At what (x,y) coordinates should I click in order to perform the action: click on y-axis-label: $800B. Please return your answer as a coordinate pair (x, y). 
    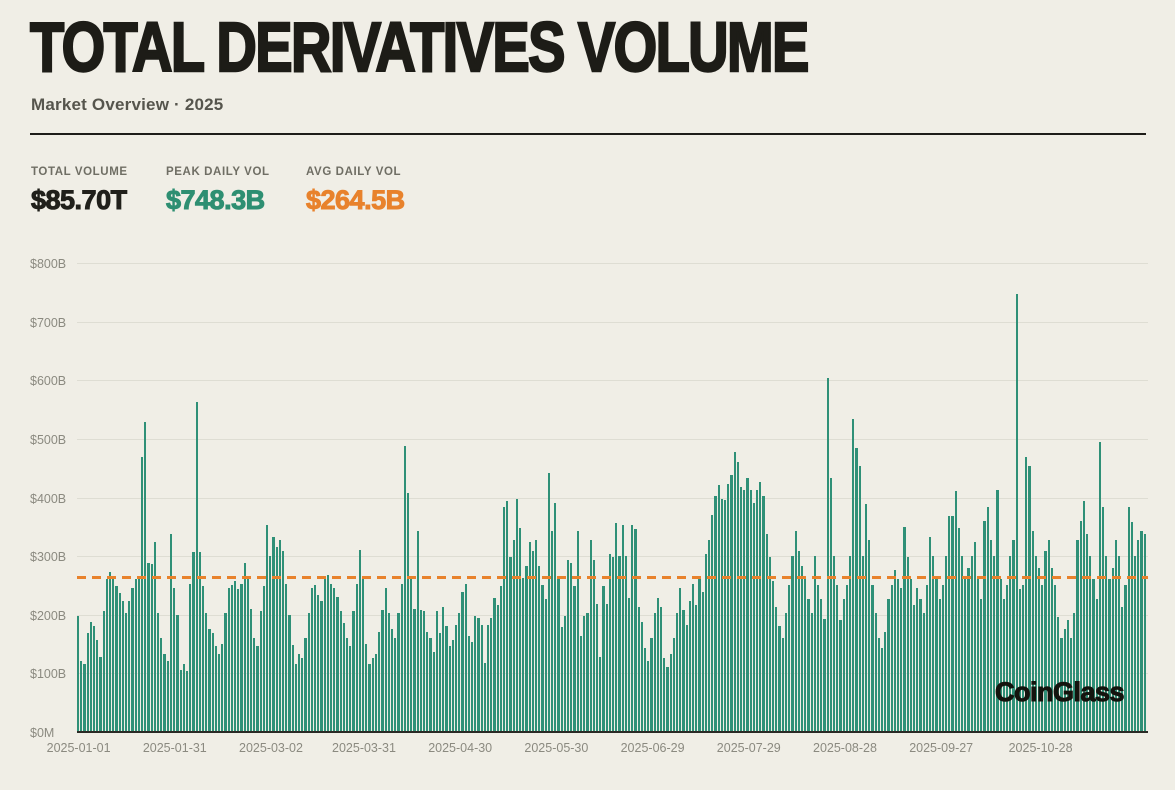
    Looking at the image, I should click on (48, 264).